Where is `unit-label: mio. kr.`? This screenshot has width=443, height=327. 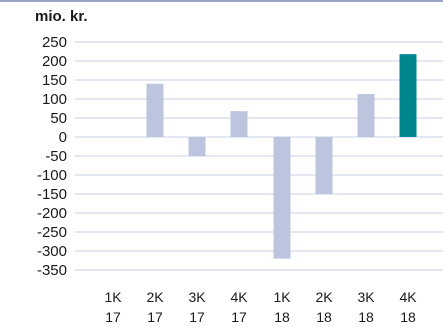 unit-label: mio. kr. is located at coordinates (61, 16).